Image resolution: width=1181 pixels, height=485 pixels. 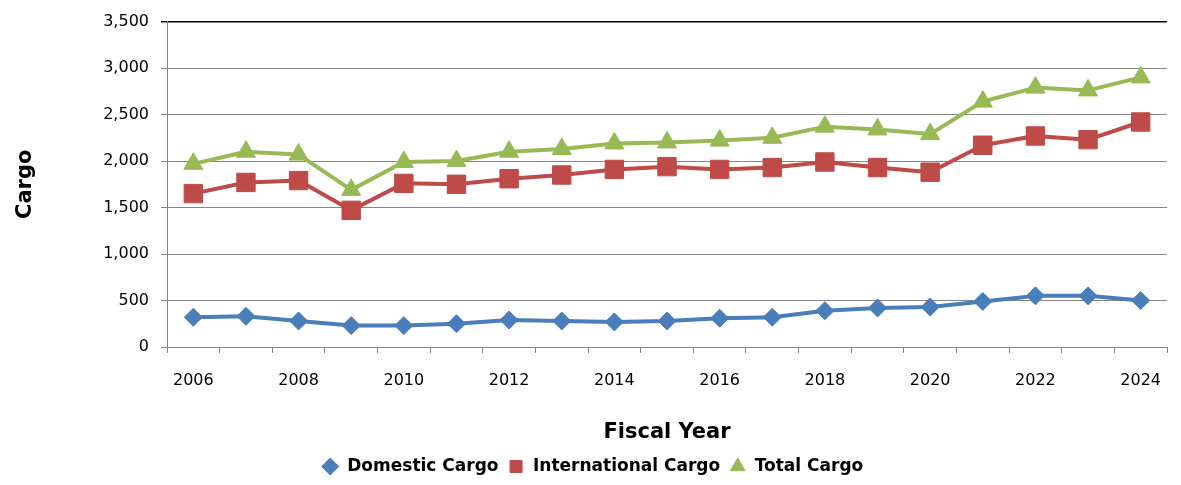 I want to click on y-tick-label: 500, so click(x=133, y=299).